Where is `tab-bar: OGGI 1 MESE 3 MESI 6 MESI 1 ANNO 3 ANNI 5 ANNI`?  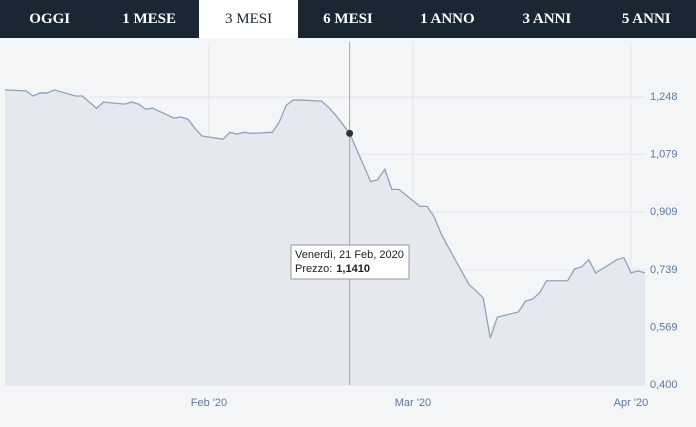
tab-bar: OGGI 1 MESE 3 MESI 6 MESI 1 ANNO 3 ANNI 5 ANNI is located at coordinates (348, 19).